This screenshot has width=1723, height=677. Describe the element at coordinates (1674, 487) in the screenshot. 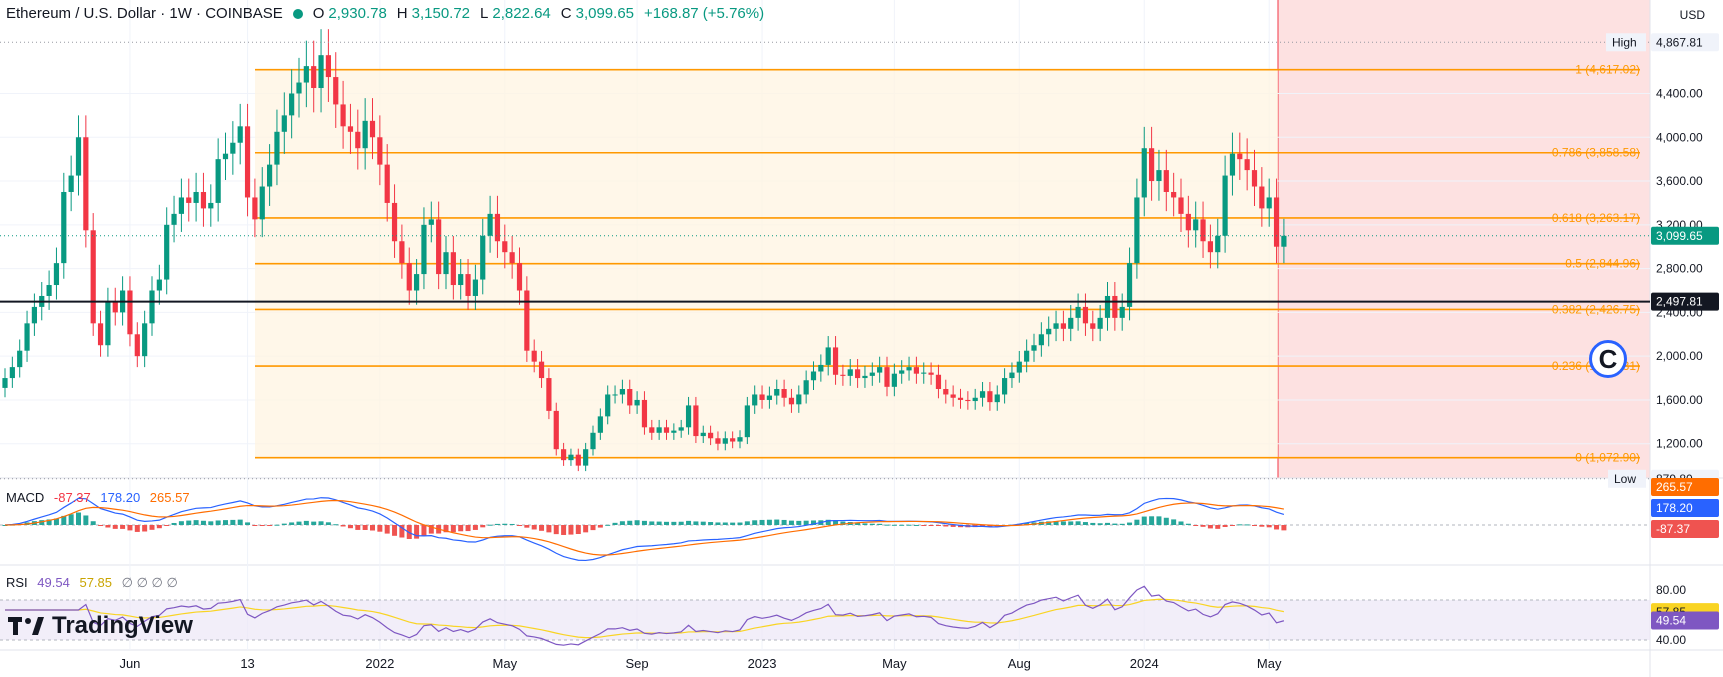

I see `macd-signal-tag: 265.57` at that location.